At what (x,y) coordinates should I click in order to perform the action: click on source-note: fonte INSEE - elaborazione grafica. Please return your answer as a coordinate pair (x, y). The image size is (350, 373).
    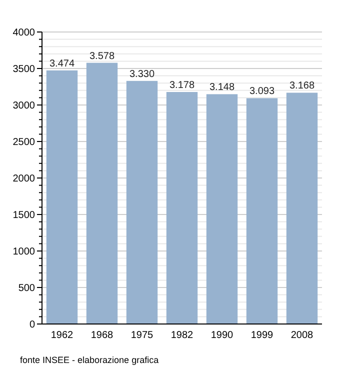
    Looking at the image, I should click on (89, 360).